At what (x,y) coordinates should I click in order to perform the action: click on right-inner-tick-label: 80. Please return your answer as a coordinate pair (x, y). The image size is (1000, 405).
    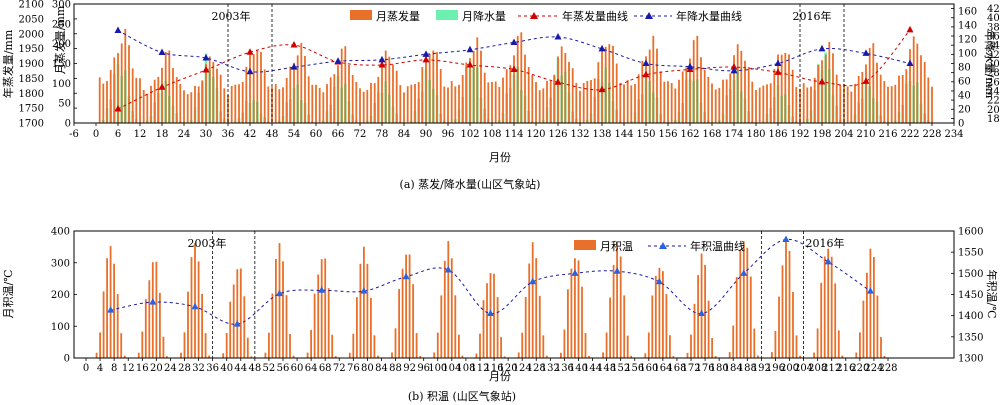
    Looking at the image, I should click on (964, 68).